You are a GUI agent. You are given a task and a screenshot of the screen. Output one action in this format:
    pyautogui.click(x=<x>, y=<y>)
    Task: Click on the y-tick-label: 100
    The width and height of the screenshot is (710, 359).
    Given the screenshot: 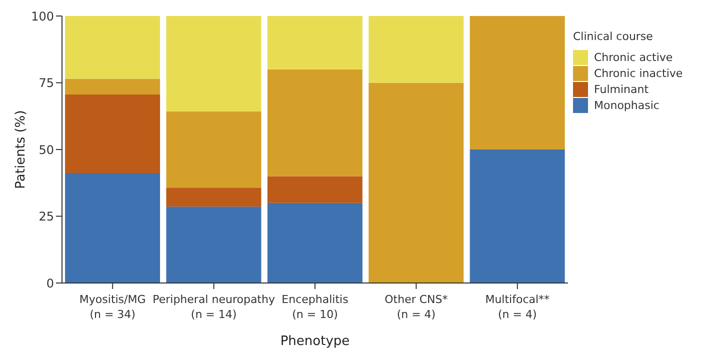 What is the action you would take?
    pyautogui.click(x=42, y=16)
    